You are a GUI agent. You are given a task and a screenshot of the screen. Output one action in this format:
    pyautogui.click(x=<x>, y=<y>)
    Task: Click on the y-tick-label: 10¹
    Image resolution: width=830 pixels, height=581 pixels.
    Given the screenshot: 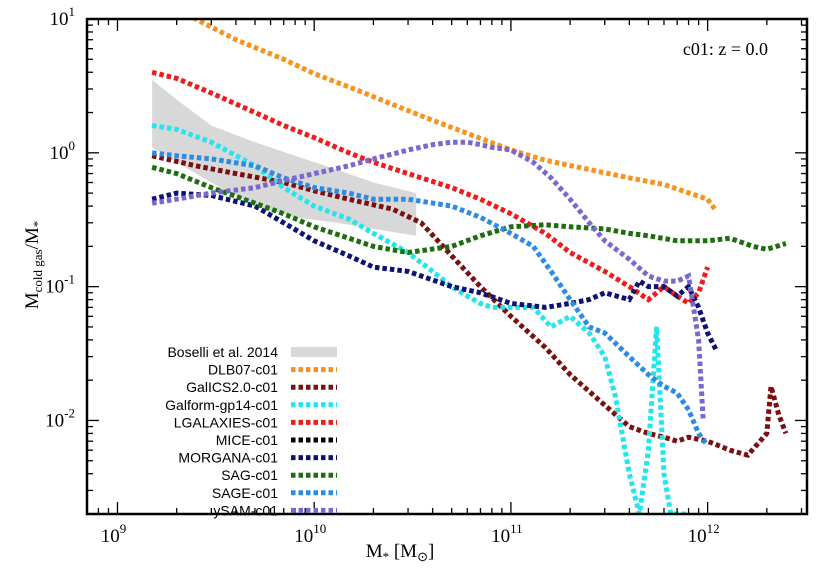 What is the action you would take?
    pyautogui.click(x=63, y=17)
    